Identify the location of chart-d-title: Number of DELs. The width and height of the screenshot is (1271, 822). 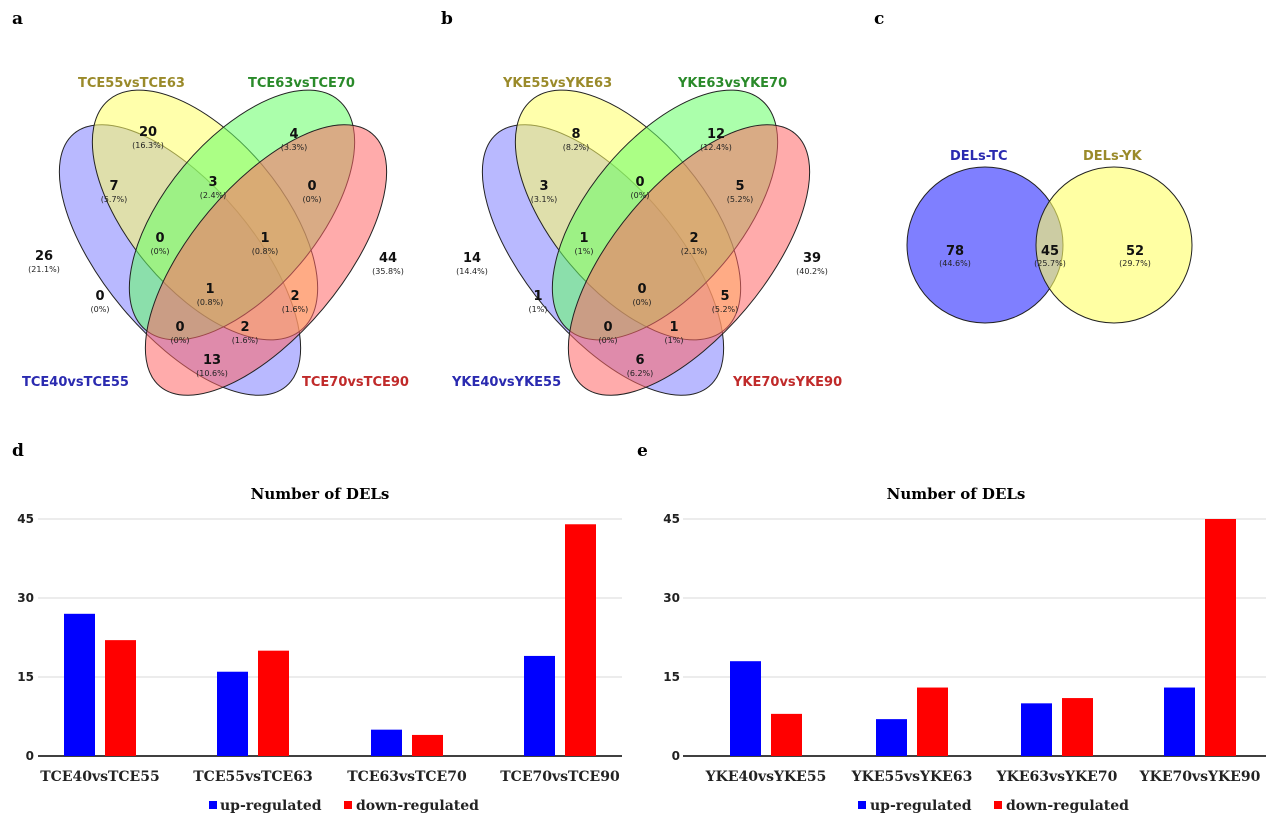
(320, 494).